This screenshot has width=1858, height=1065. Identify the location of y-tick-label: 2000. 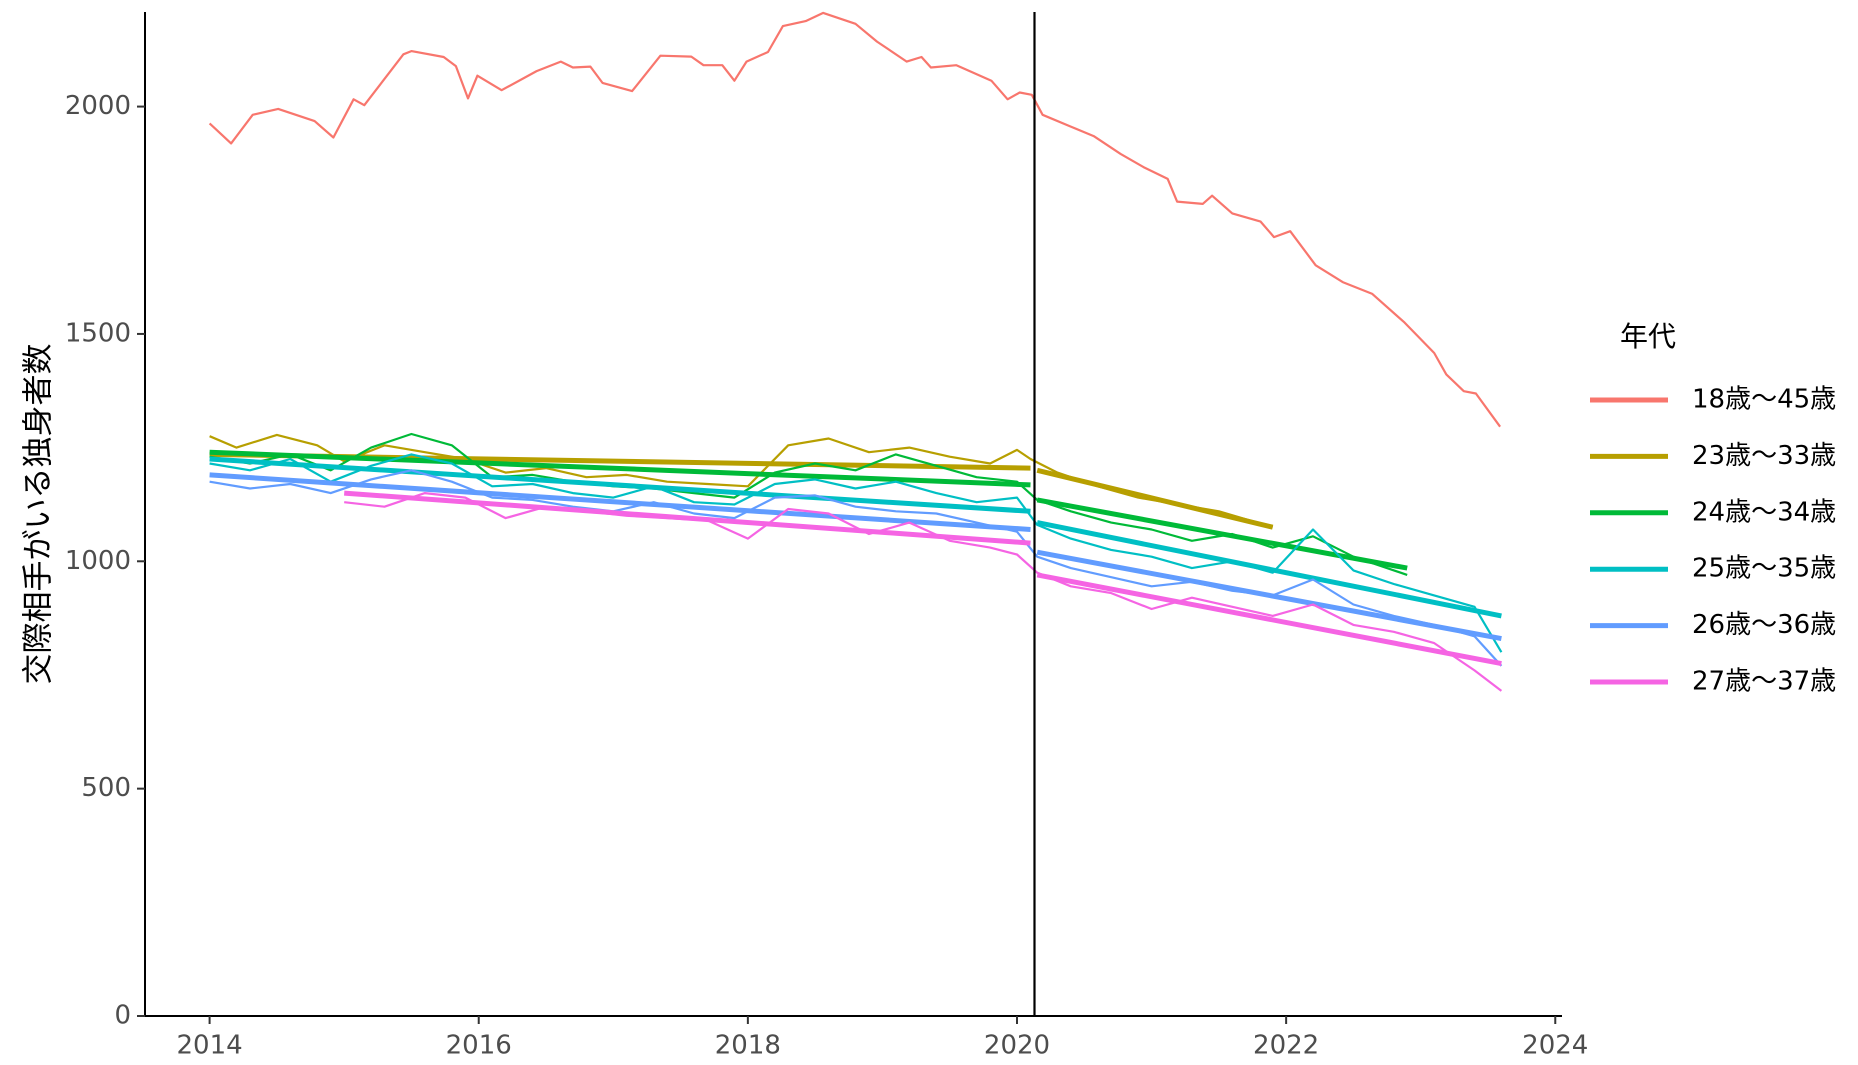
(98, 106).